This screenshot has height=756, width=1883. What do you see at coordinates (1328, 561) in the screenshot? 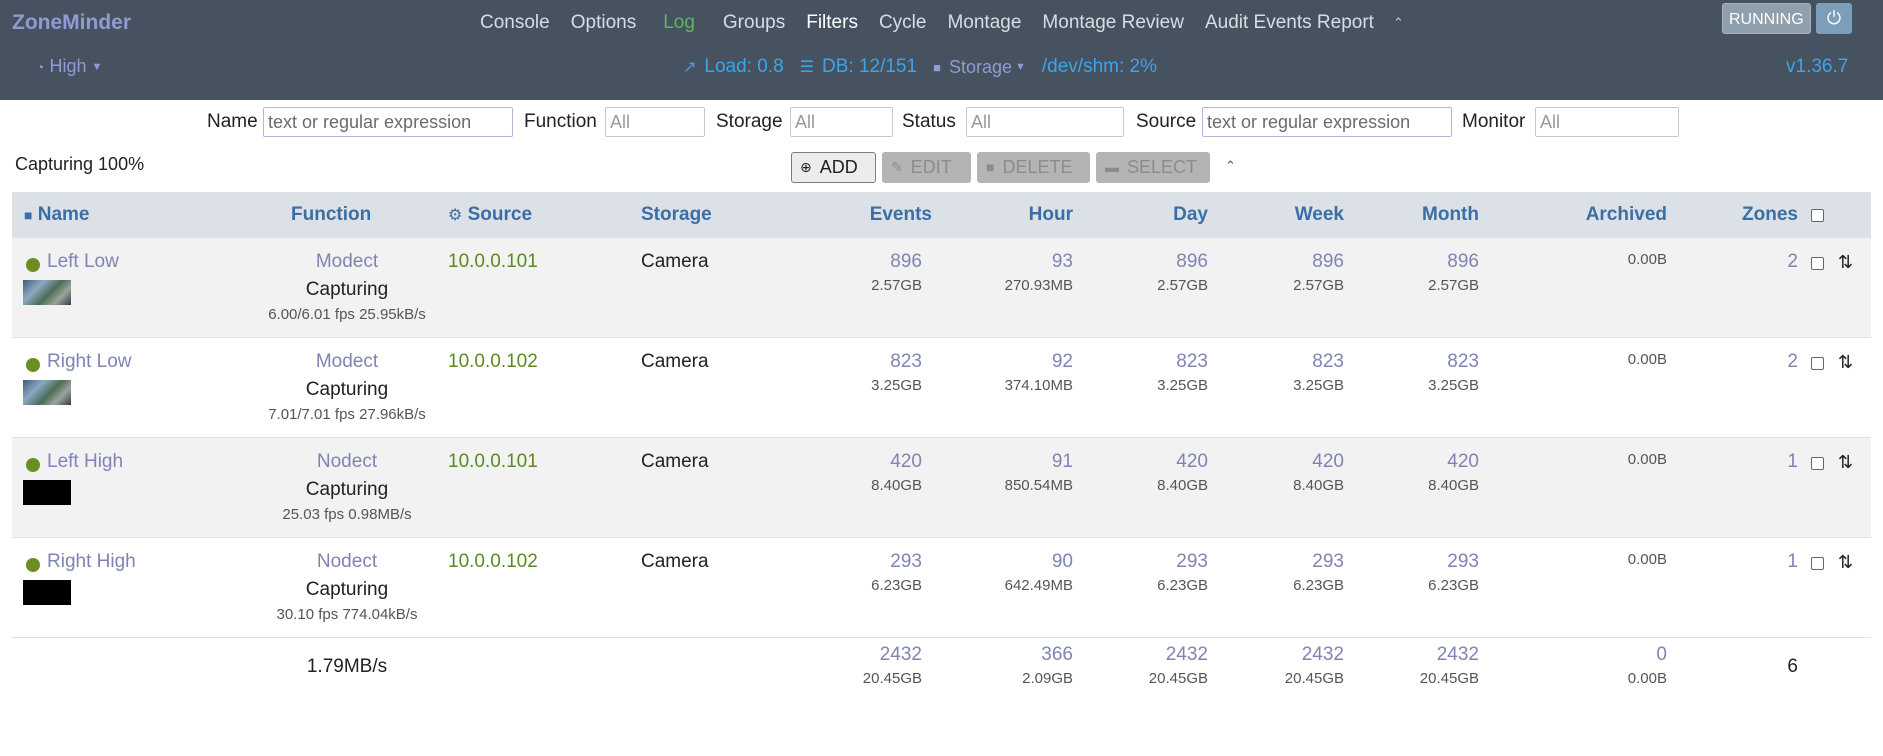
I see `week-count: 293` at bounding box center [1328, 561].